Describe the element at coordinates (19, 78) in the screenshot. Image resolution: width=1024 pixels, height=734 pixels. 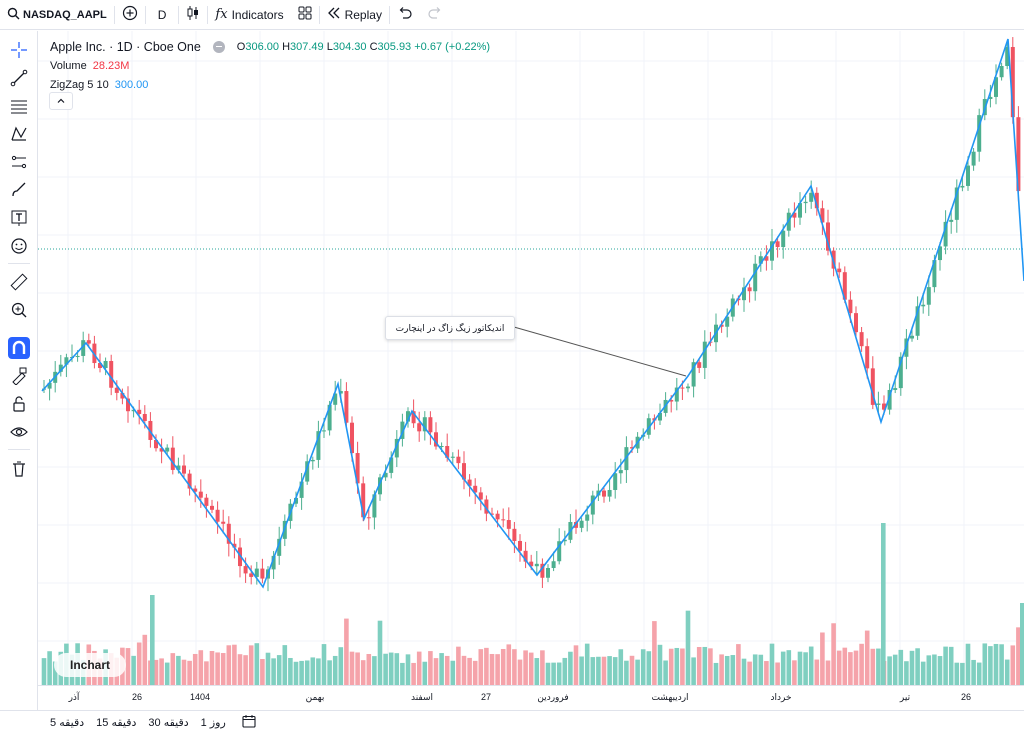
I see `trendline-icon` at that location.